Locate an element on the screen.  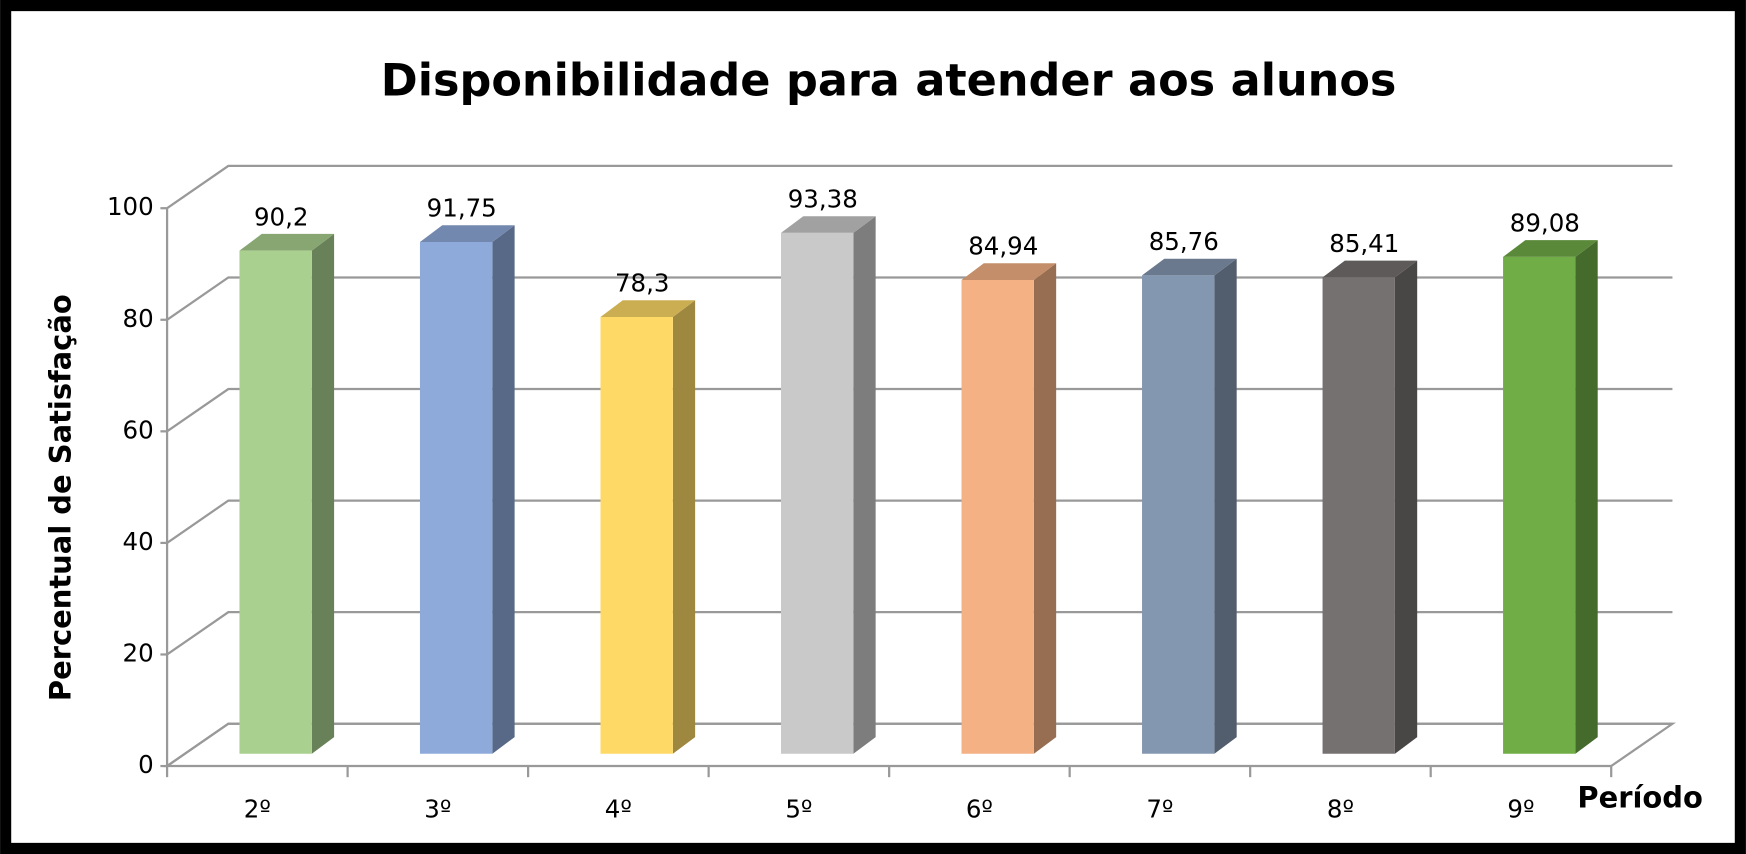
x-tick-label: 6º is located at coordinates (979, 809).